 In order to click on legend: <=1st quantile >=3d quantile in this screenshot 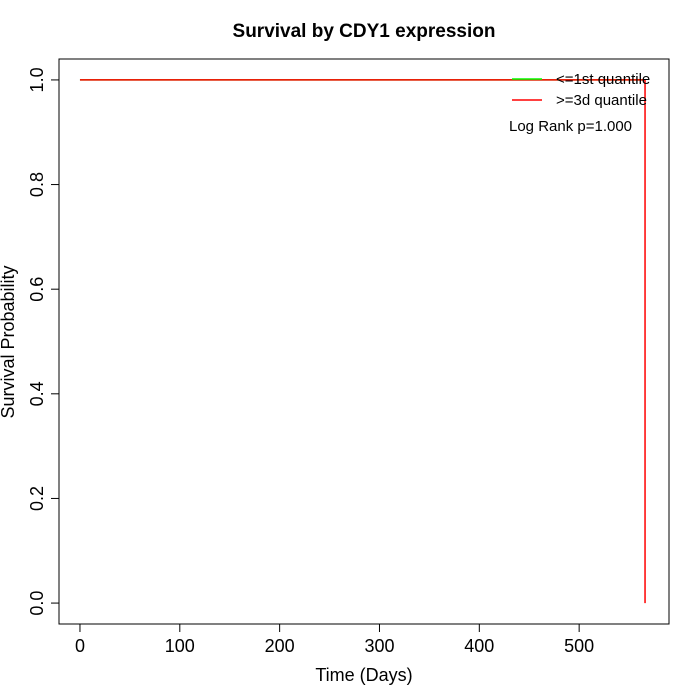, I will do `click(581, 90)`.